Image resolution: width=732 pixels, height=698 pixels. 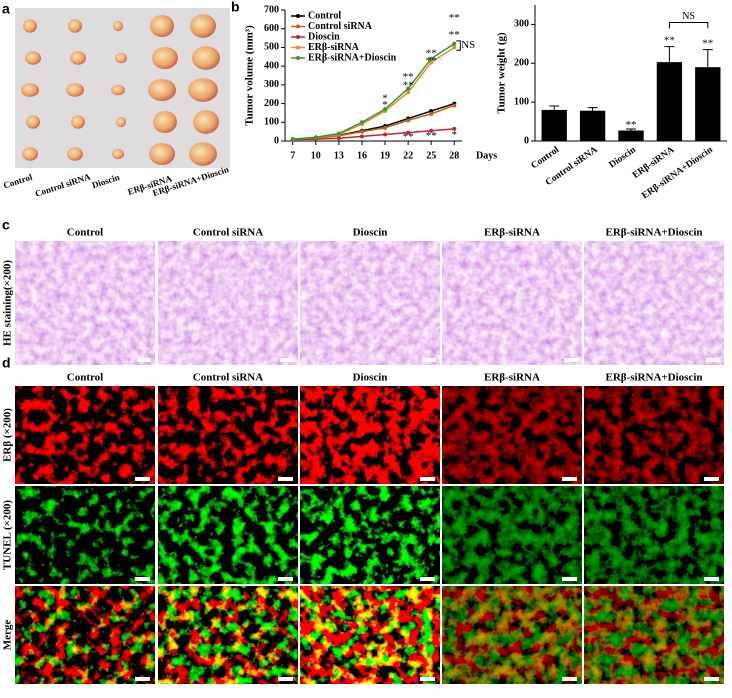 I want to click on group-label: Control, so click(x=18, y=181).